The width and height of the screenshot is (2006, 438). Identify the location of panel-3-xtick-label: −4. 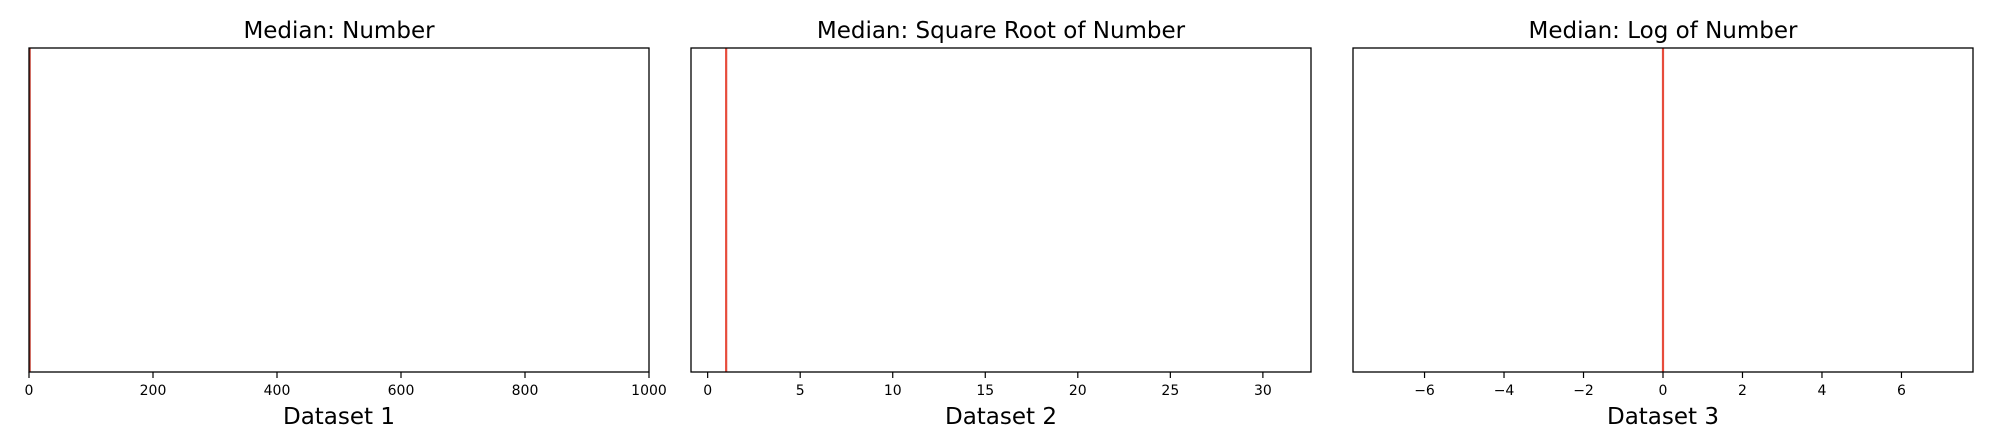
(1504, 391).